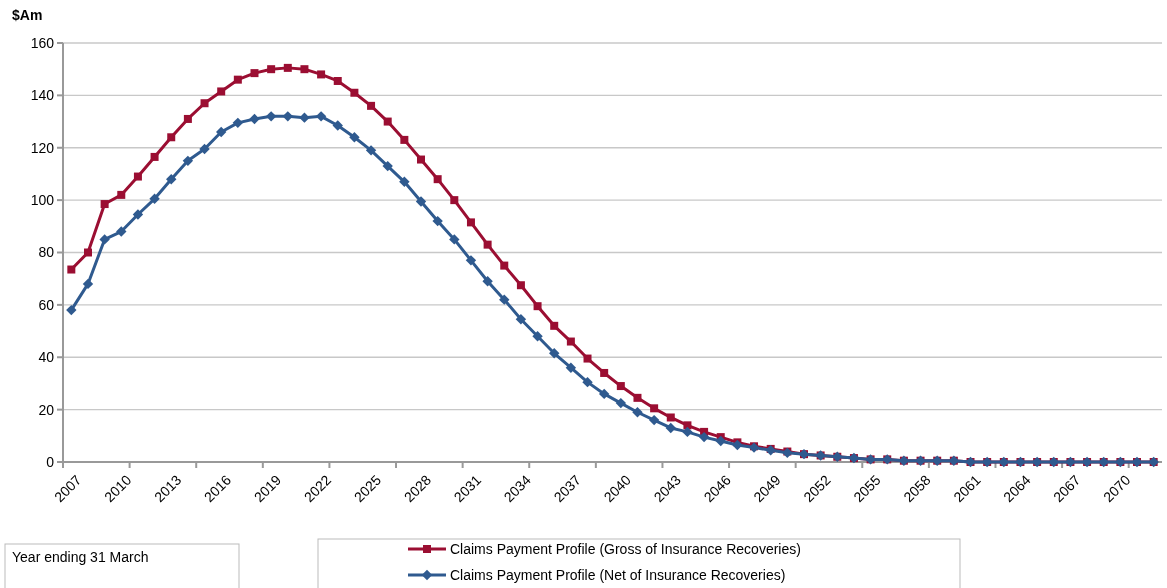 This screenshot has height=588, width=1167. What do you see at coordinates (42, 95) in the screenshot?
I see `y-tick-label: 140` at bounding box center [42, 95].